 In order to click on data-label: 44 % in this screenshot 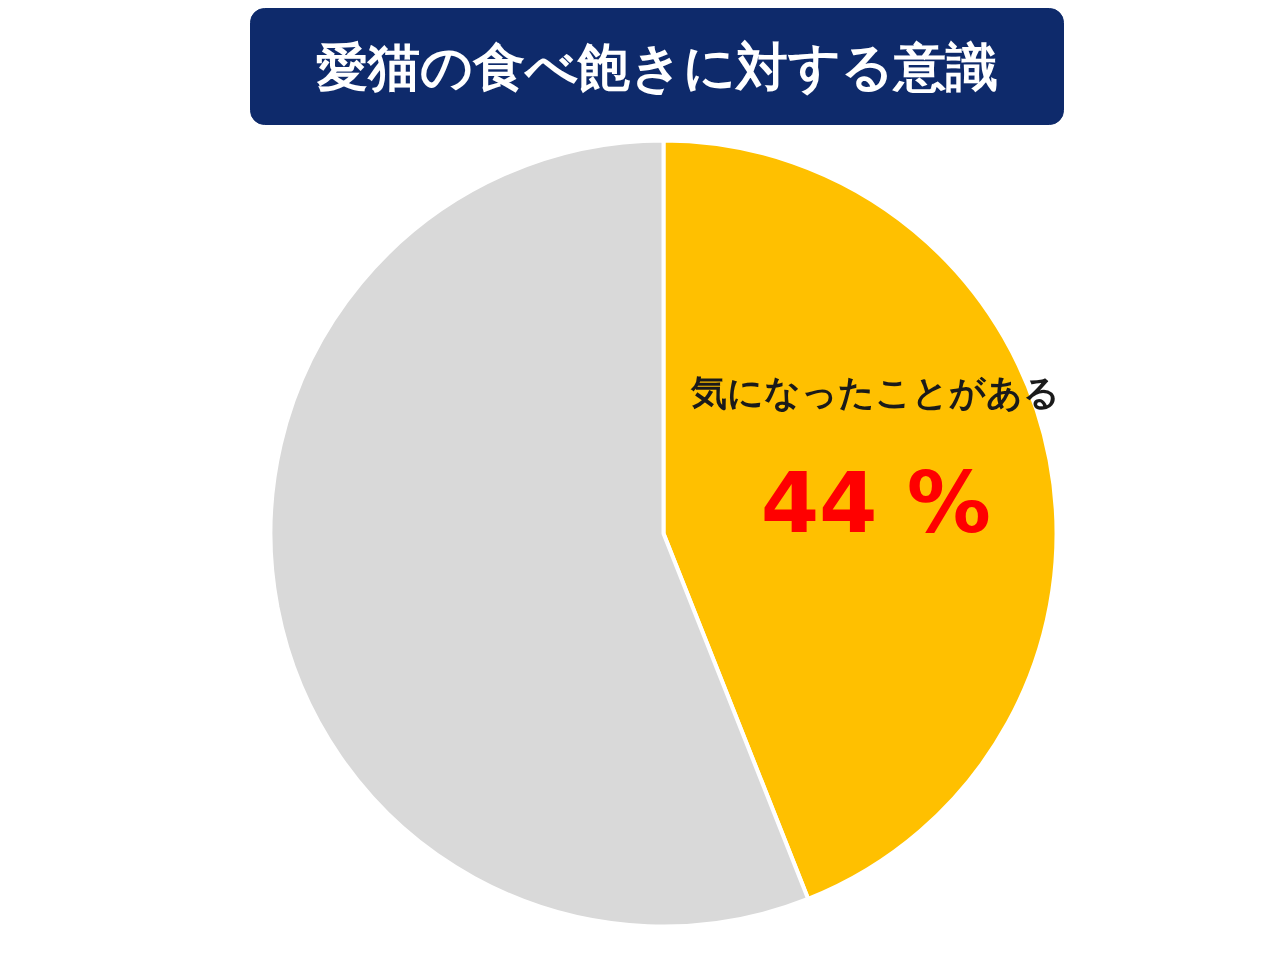, I will do `click(875, 503)`.